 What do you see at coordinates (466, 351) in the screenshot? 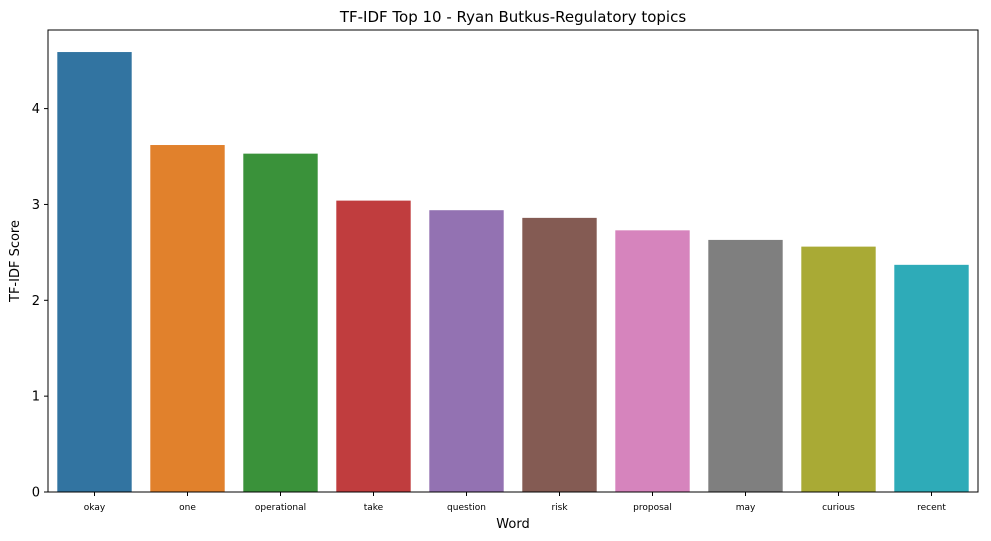
I see `bar-question` at bounding box center [466, 351].